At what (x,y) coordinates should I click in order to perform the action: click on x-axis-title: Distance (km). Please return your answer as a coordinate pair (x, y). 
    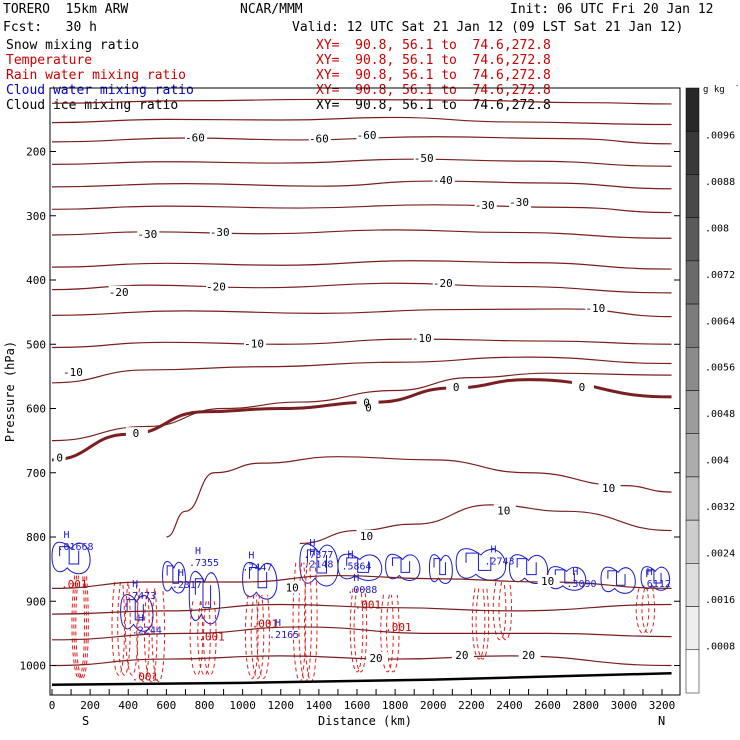
    Looking at the image, I should click on (365, 721).